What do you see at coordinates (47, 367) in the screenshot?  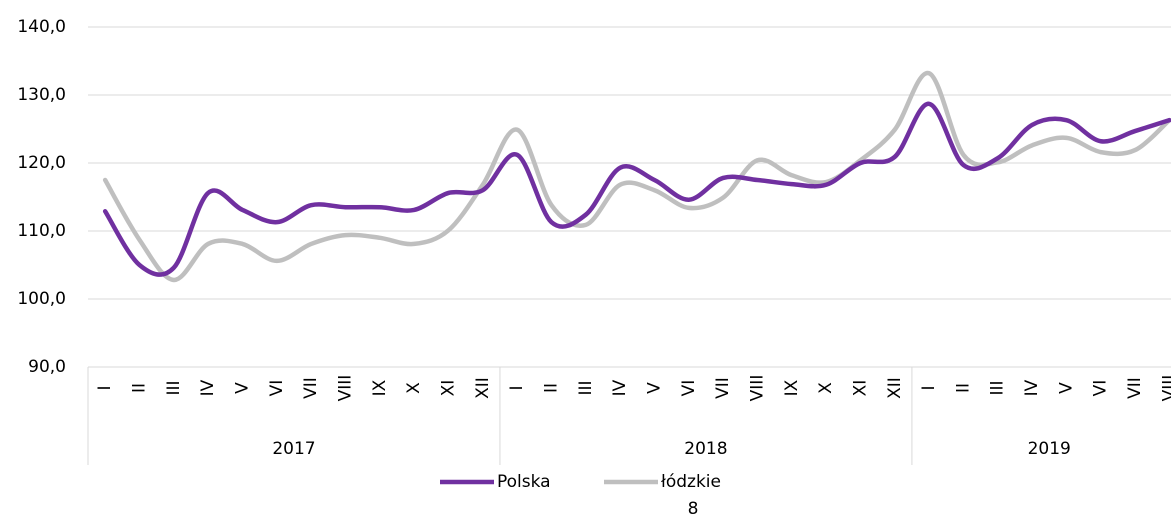 I see `y-tick-label: 90,0` at bounding box center [47, 367].